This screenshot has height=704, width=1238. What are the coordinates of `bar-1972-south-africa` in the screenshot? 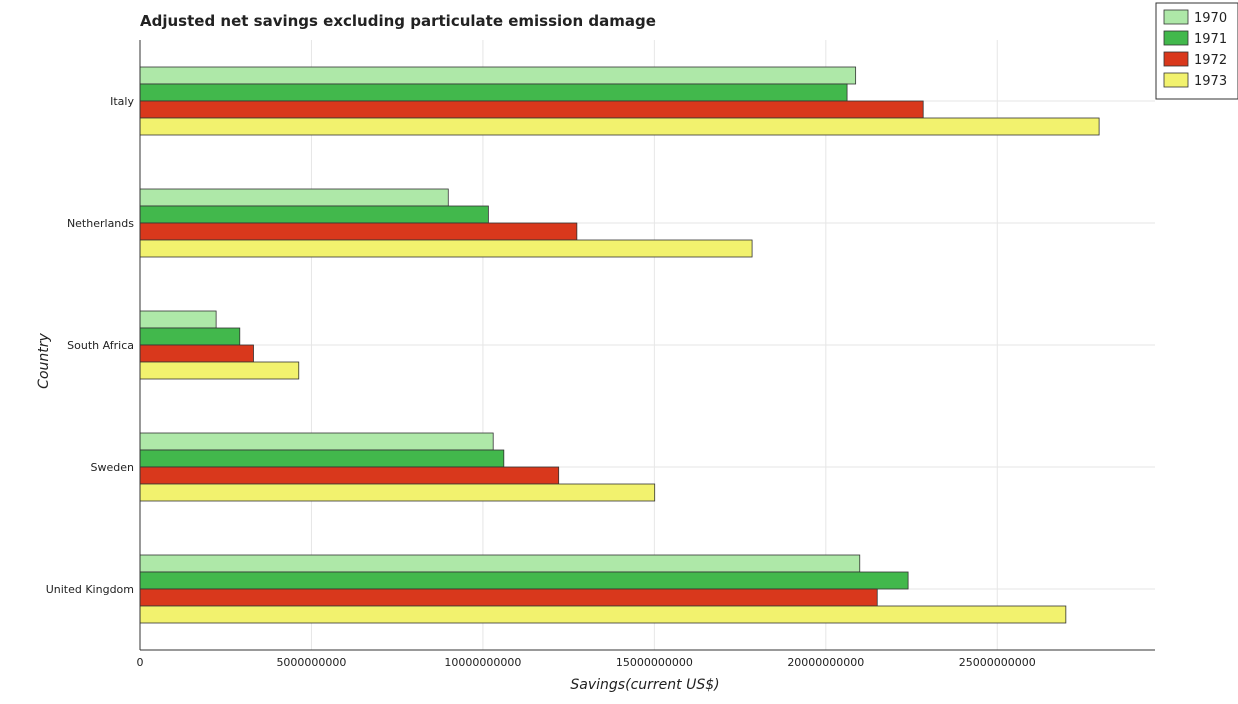 It's located at (196, 353).